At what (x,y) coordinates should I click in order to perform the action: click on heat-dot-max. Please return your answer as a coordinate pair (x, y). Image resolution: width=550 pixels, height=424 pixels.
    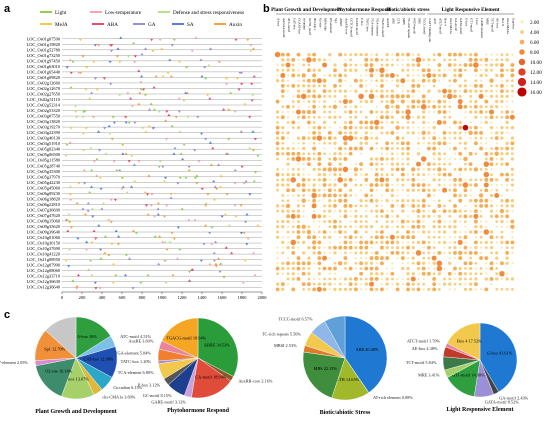
    Looking at the image, I should click on (465, 127).